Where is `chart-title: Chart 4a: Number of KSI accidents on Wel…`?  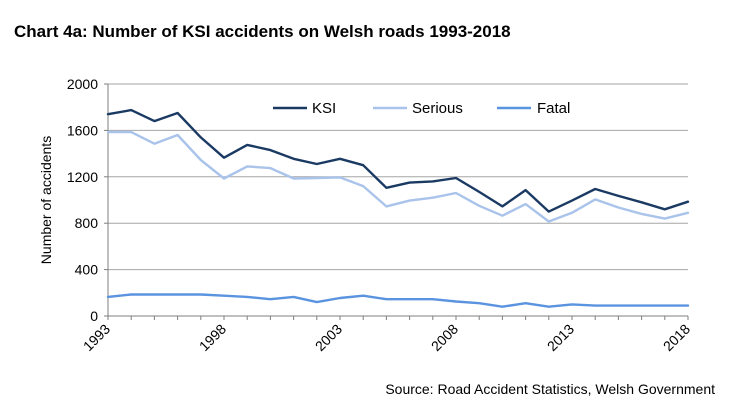 chart-title: Chart 4a: Number of KSI accidents on Wel… is located at coordinates (262, 31).